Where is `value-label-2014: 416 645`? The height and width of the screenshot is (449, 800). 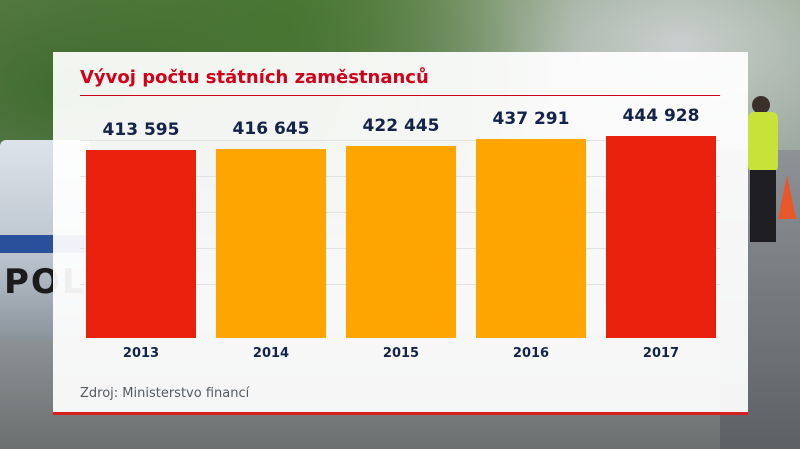
value-label-2014: 416 645 is located at coordinates (271, 128).